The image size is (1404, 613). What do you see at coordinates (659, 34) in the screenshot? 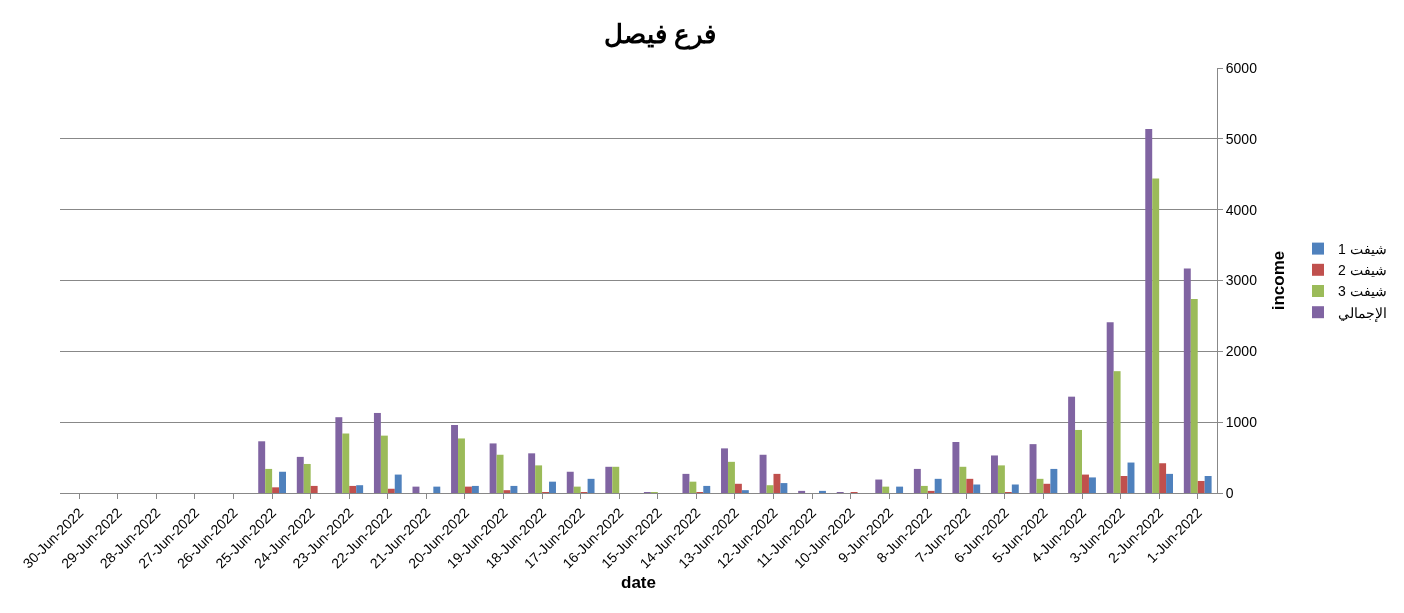
I see `chart-title: فرع فيصل` at bounding box center [659, 34].